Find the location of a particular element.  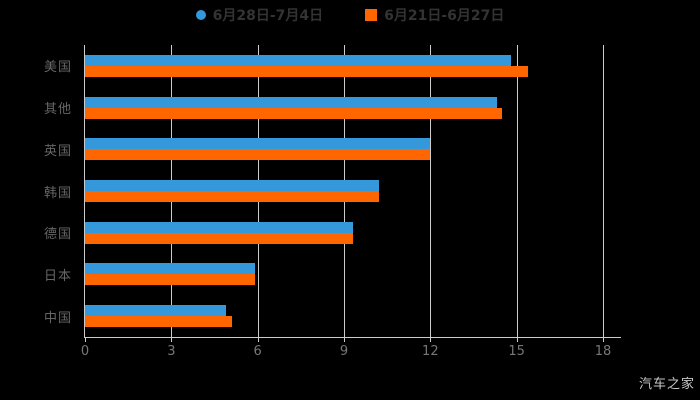

legend-circle-marker-icon is located at coordinates (200, 15).